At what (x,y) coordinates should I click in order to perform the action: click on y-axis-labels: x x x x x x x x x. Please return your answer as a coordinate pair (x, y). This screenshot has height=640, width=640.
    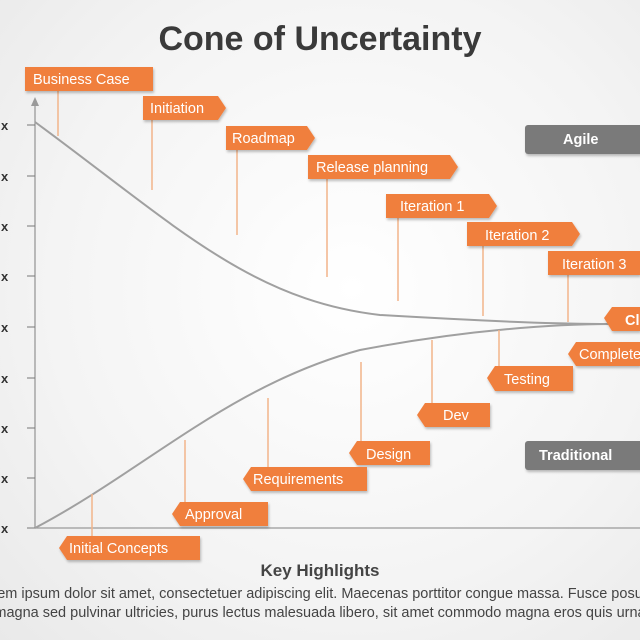
    Looking at the image, I should click on (5, 327).